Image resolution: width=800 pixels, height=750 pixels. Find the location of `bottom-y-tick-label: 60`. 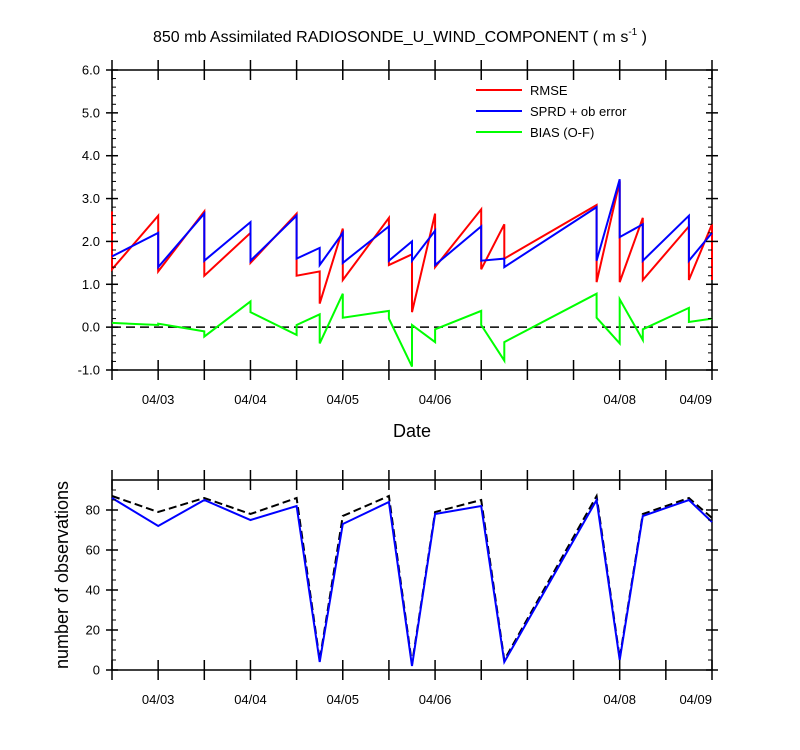

bottom-y-tick-label: 60 is located at coordinates (93, 550).